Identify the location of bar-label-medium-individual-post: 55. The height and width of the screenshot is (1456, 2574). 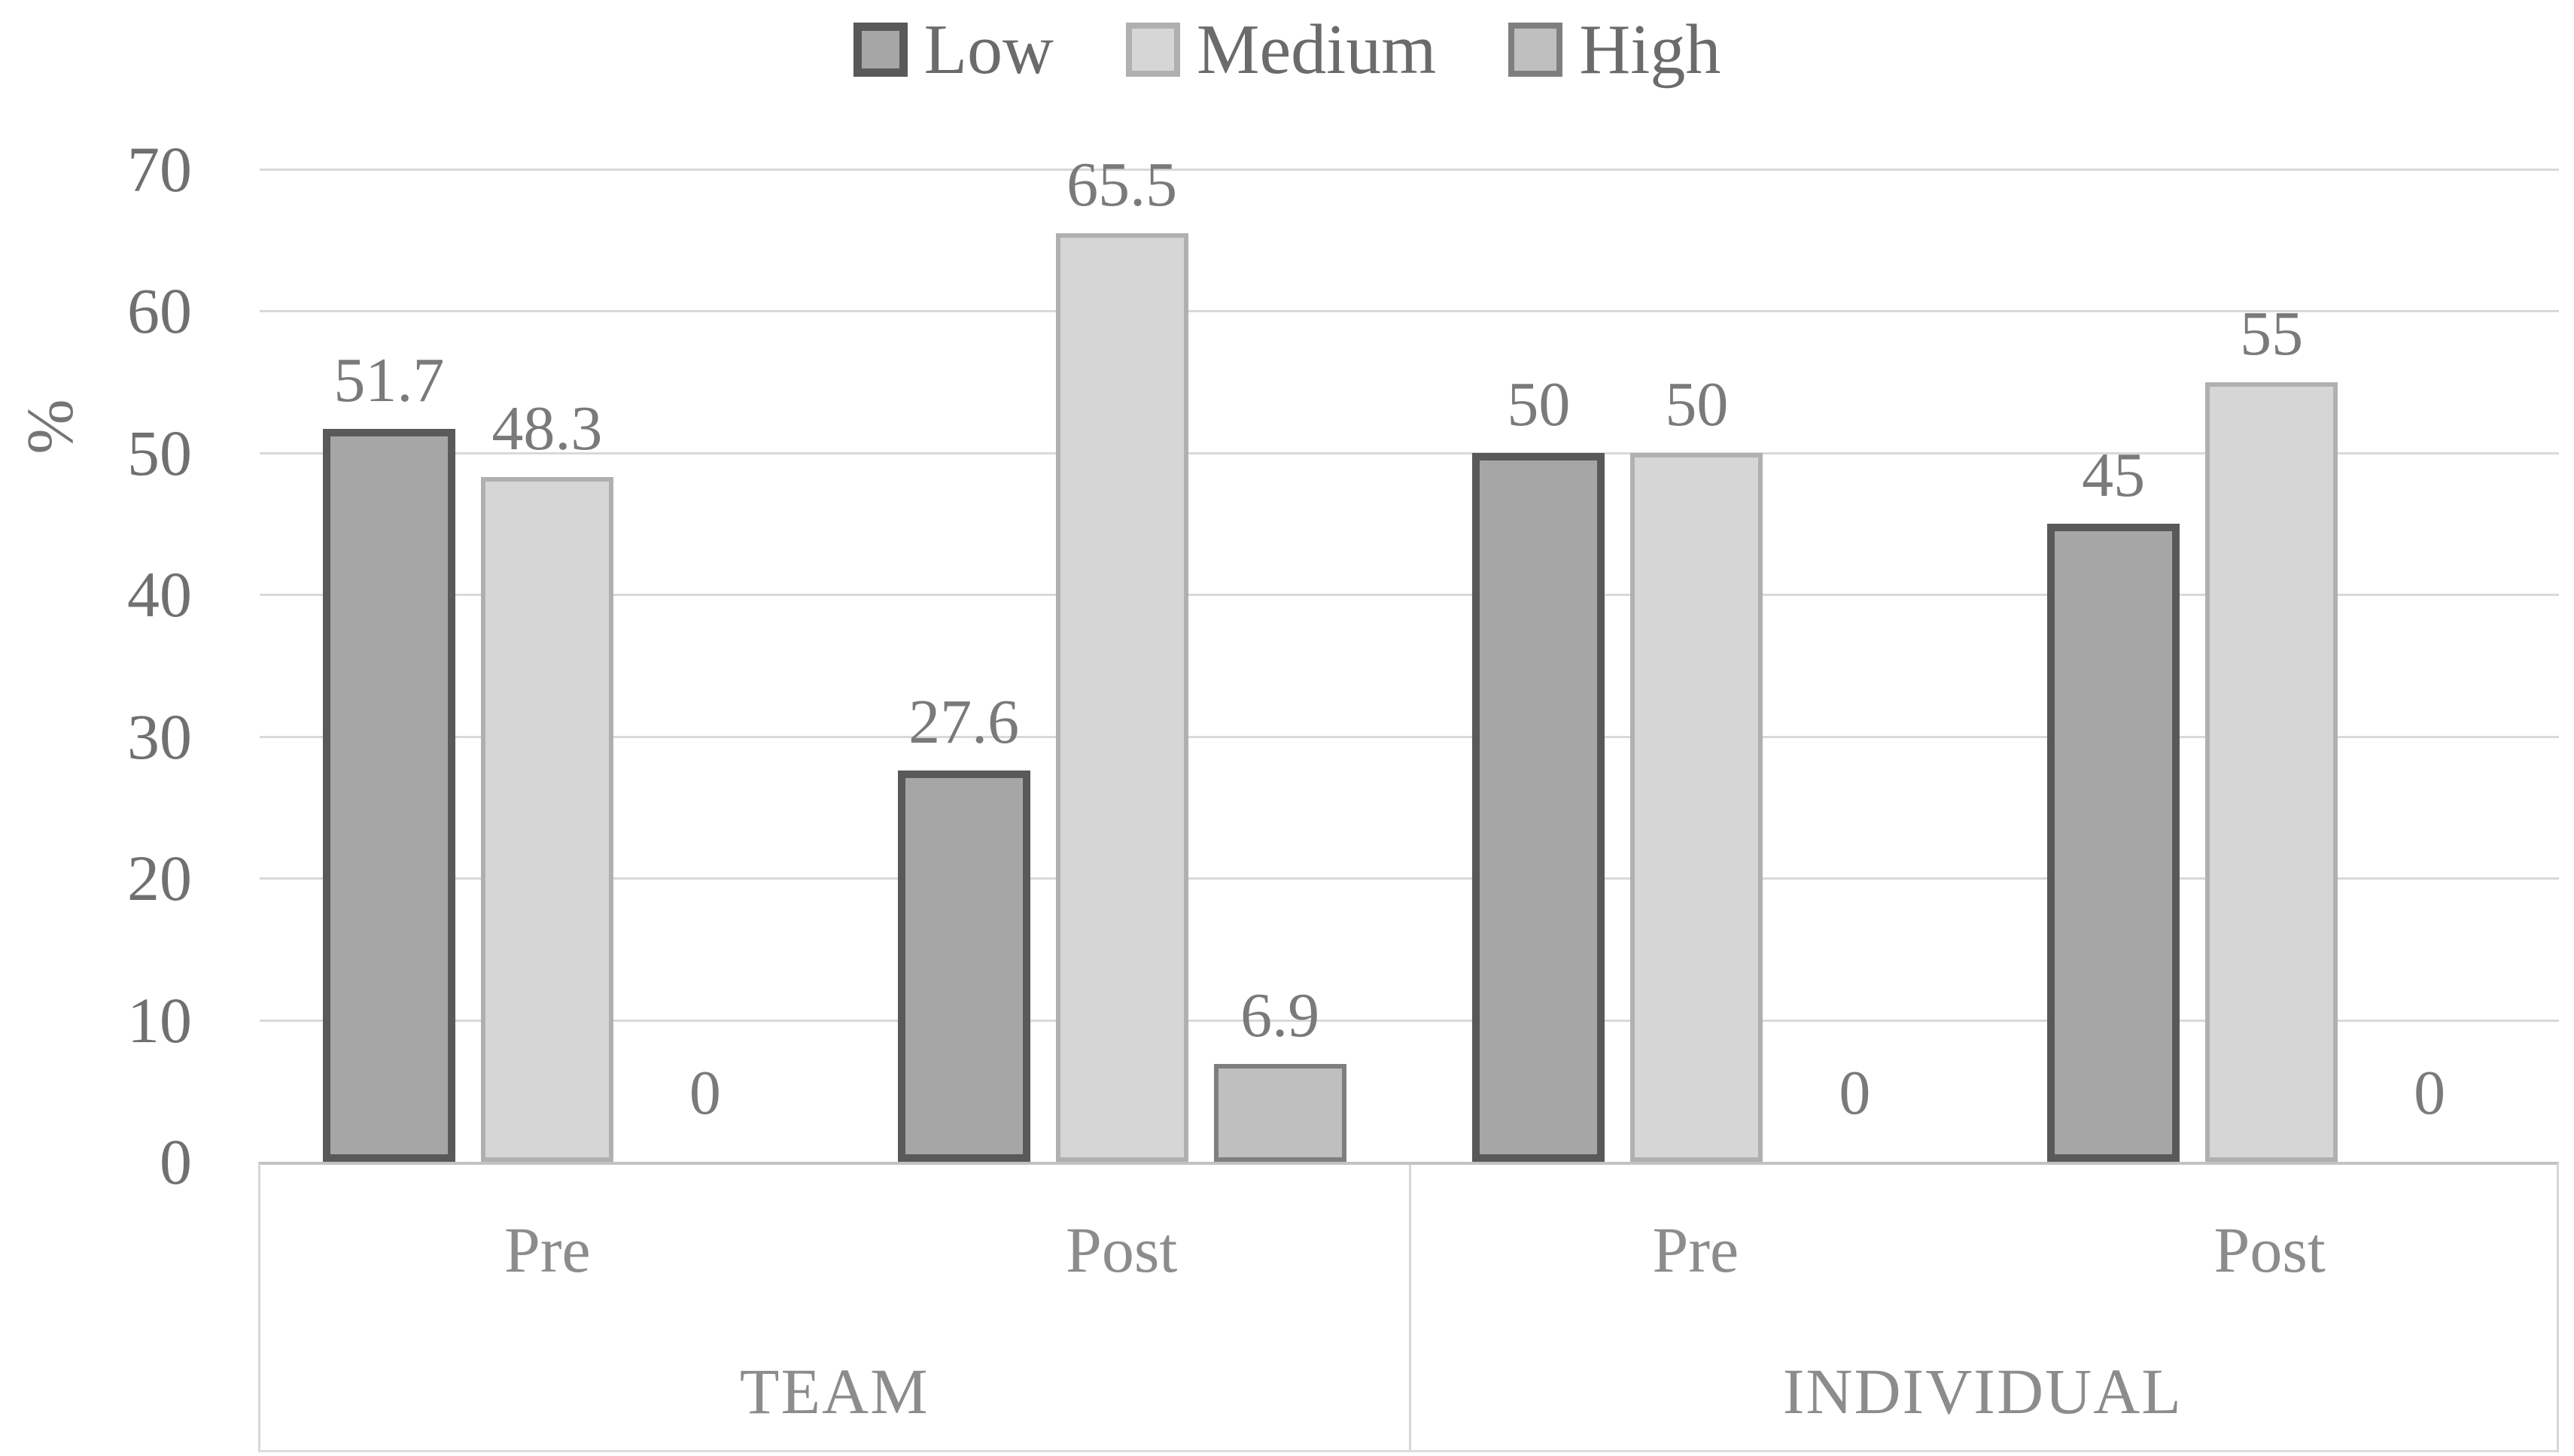
(2272, 334).